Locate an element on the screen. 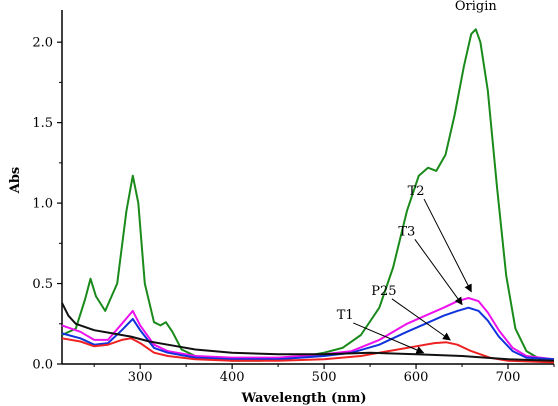 Image resolution: width=558 pixels, height=406 pixels. y-tick-label: 0.0 is located at coordinates (42, 365).